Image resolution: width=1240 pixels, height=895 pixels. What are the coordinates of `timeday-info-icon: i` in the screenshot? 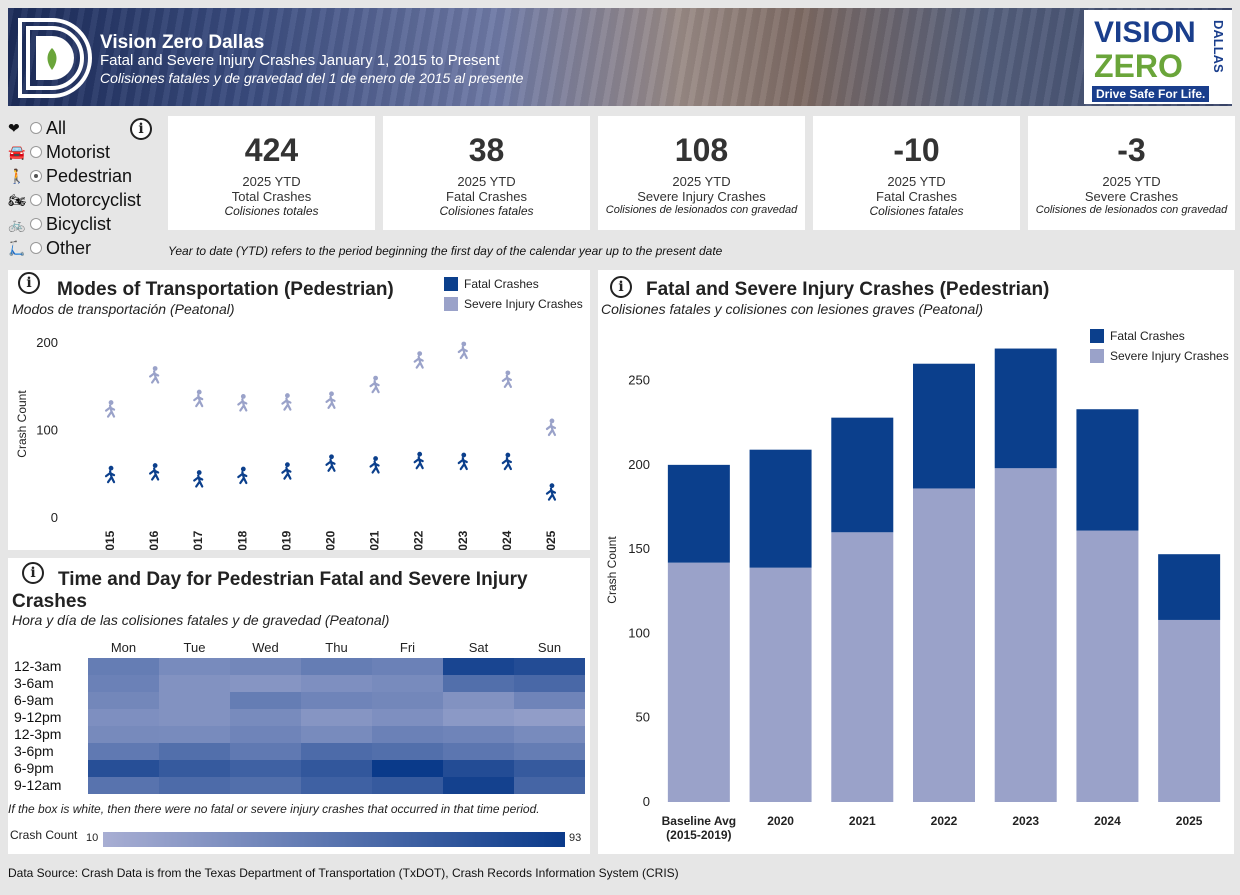 It's located at (33, 573).